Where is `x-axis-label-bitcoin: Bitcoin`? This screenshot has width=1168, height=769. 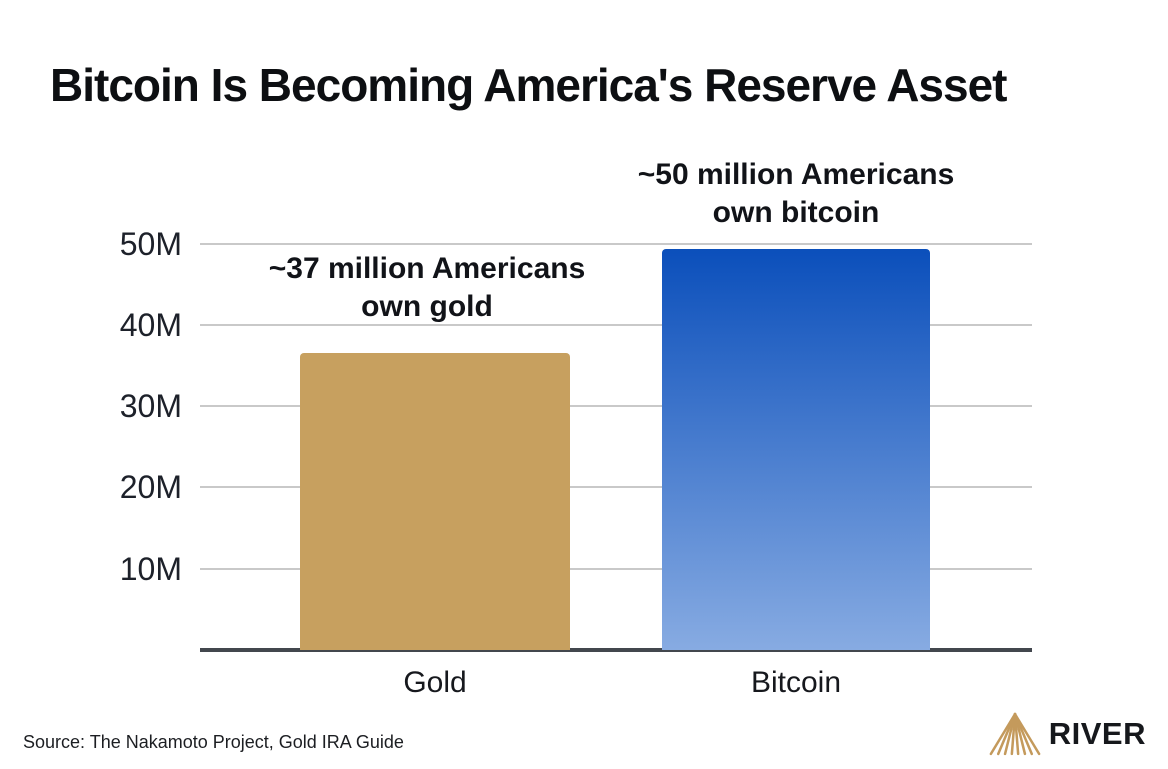
x-axis-label-bitcoin: Bitcoin is located at coordinates (796, 682).